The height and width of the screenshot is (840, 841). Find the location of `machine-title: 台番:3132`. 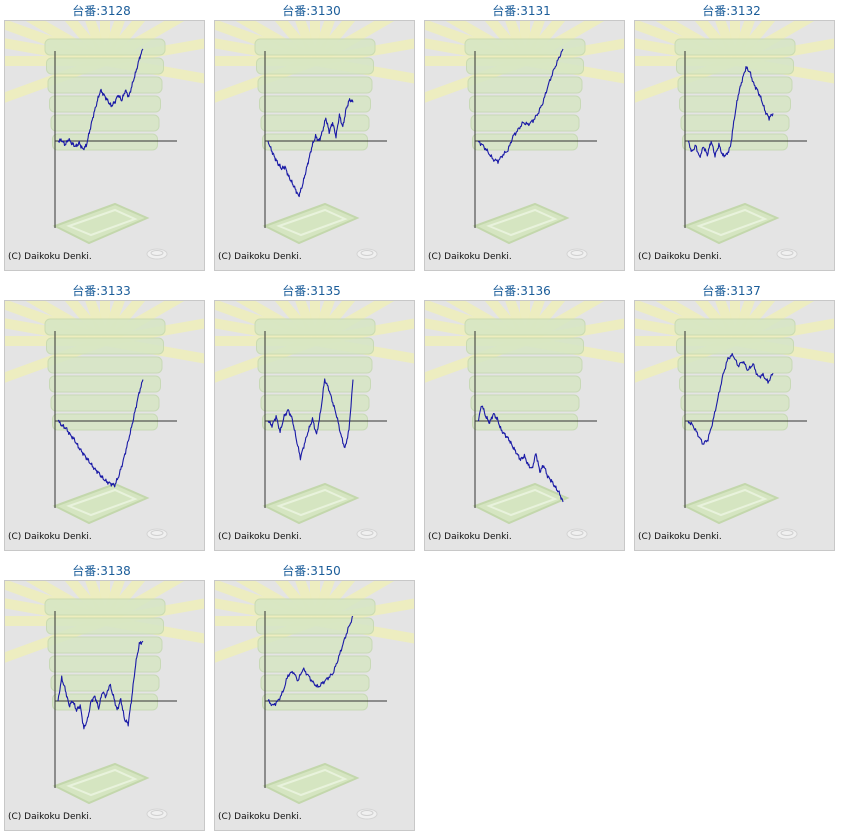

machine-title: 台番:3132 is located at coordinates (731, 11).